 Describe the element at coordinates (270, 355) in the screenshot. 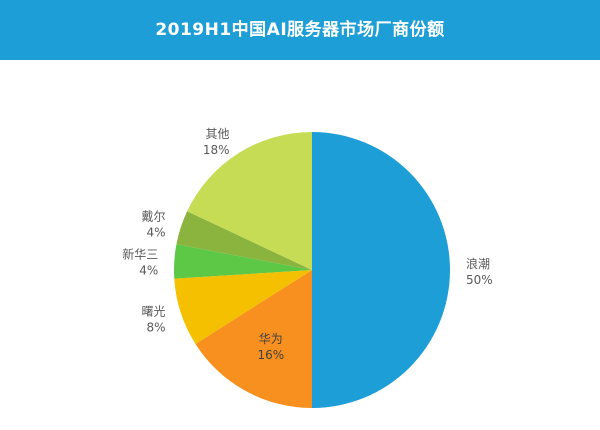

I see `slice-percent-1: 16%` at that location.